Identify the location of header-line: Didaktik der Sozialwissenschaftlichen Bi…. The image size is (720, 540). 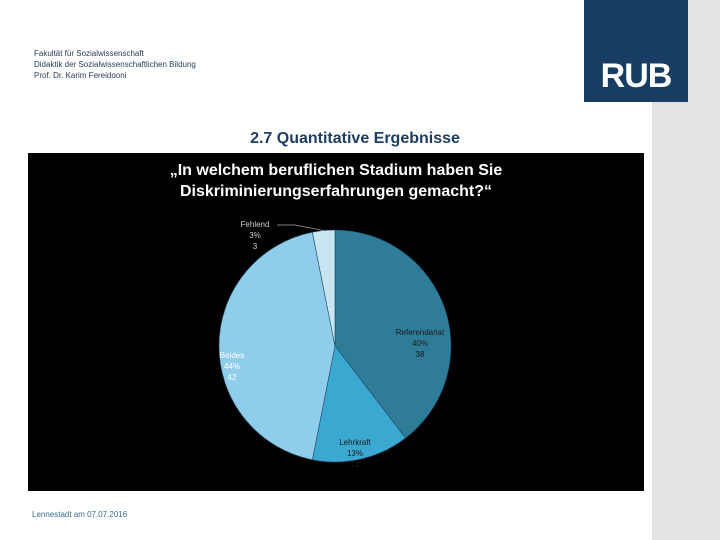
(115, 64).